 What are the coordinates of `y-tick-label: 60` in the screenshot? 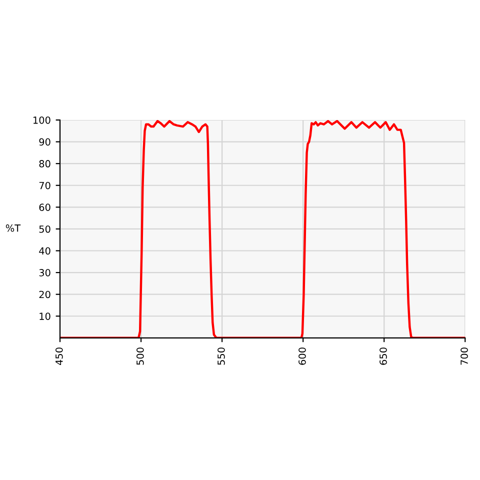 It's located at (44, 207).